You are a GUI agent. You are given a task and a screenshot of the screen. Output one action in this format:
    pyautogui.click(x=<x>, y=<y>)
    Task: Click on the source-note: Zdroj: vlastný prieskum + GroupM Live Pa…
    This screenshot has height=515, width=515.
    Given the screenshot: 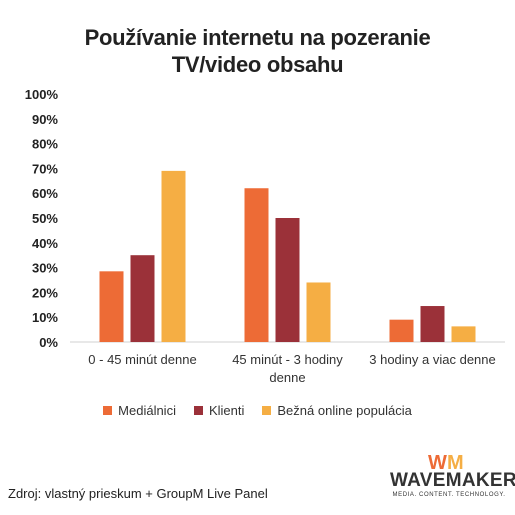 What is the action you would take?
    pyautogui.click(x=138, y=493)
    